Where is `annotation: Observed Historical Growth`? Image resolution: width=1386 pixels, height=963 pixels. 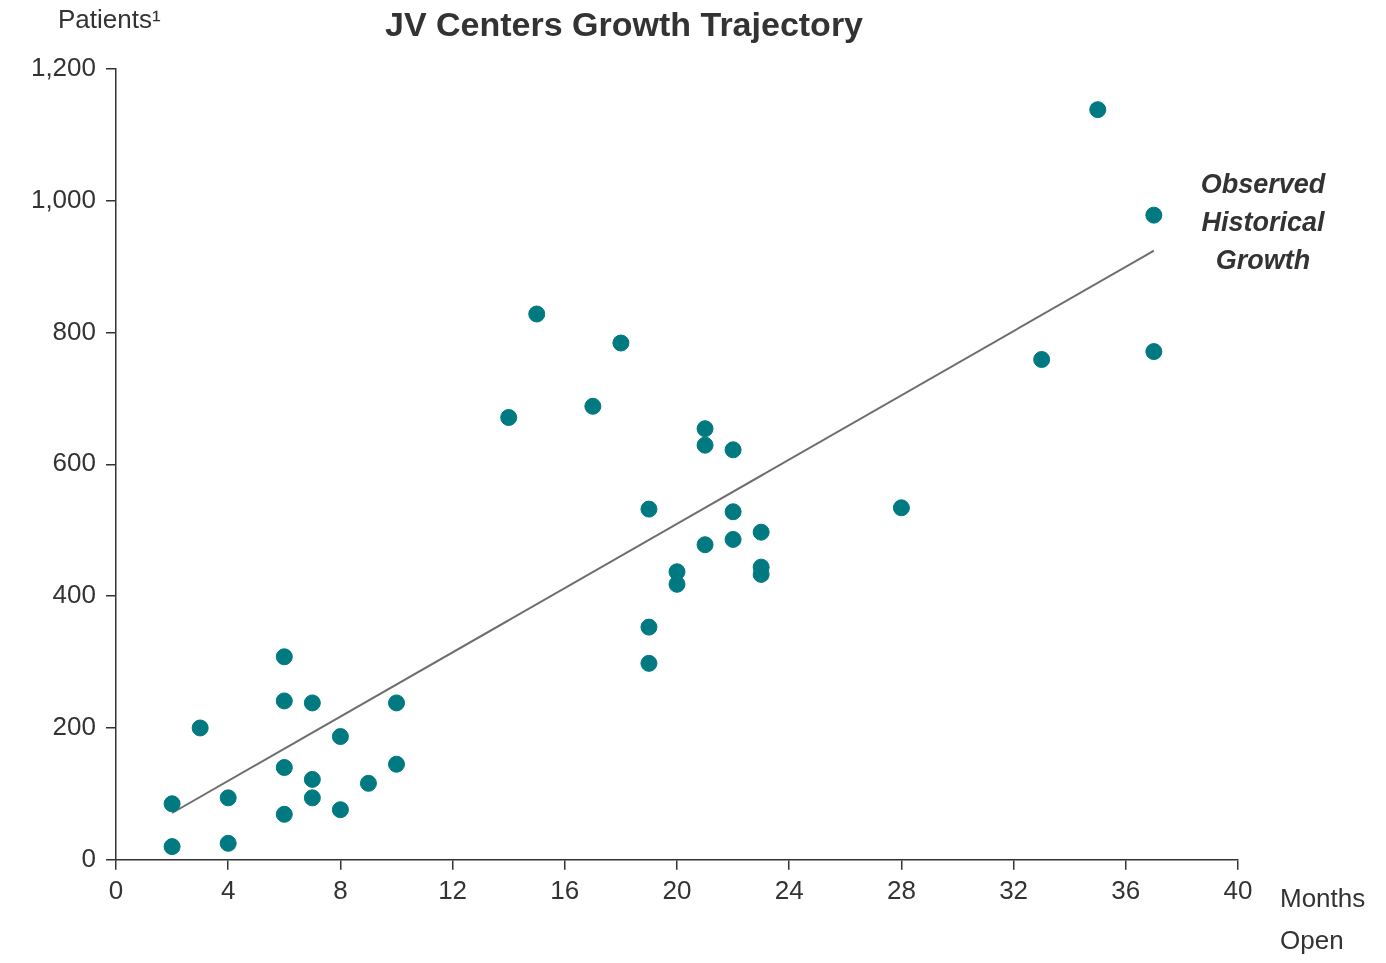
annotation: Observed Historical Growth is located at coordinates (1263, 222).